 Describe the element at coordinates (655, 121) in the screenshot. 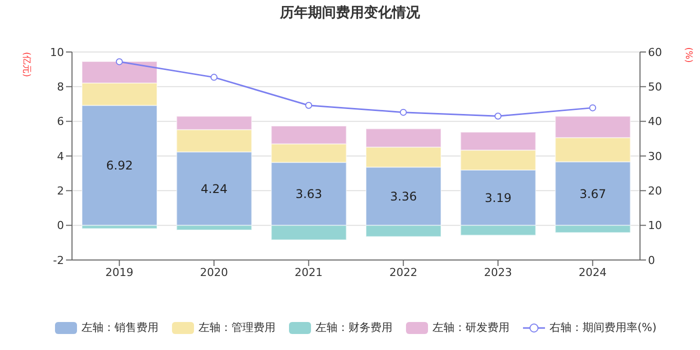

I see `y2-tick-label: 40` at that location.